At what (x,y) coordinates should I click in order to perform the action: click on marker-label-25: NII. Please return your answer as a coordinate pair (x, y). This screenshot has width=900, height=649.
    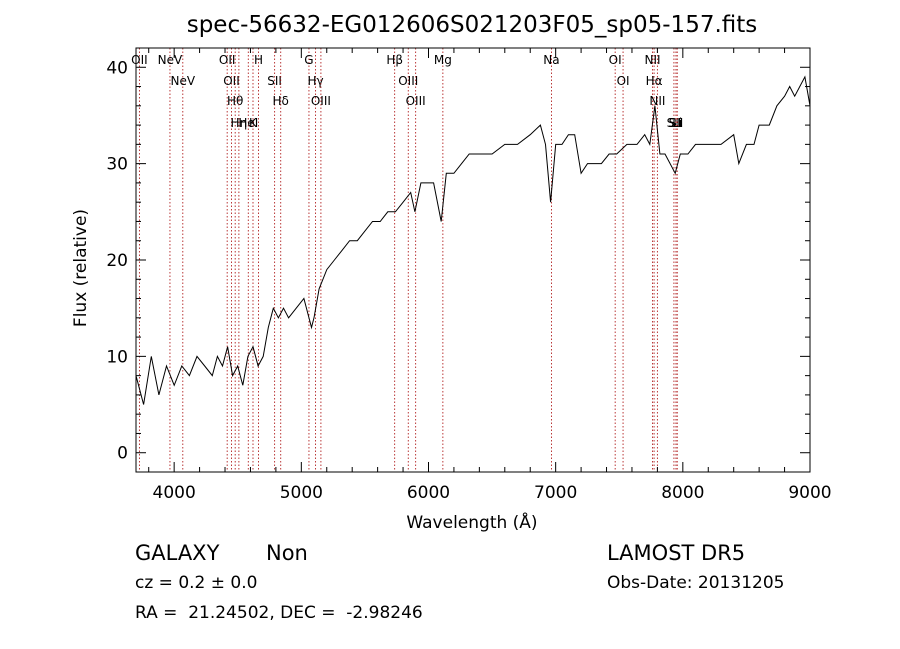
    Looking at the image, I should click on (657, 101).